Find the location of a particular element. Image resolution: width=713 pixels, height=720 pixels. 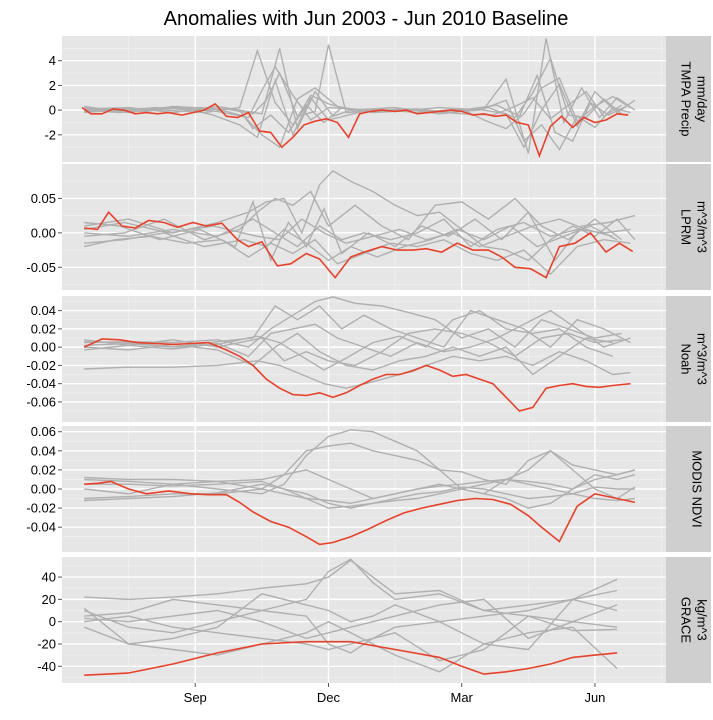

y-tick-label: -20 is located at coordinates (46, 643).